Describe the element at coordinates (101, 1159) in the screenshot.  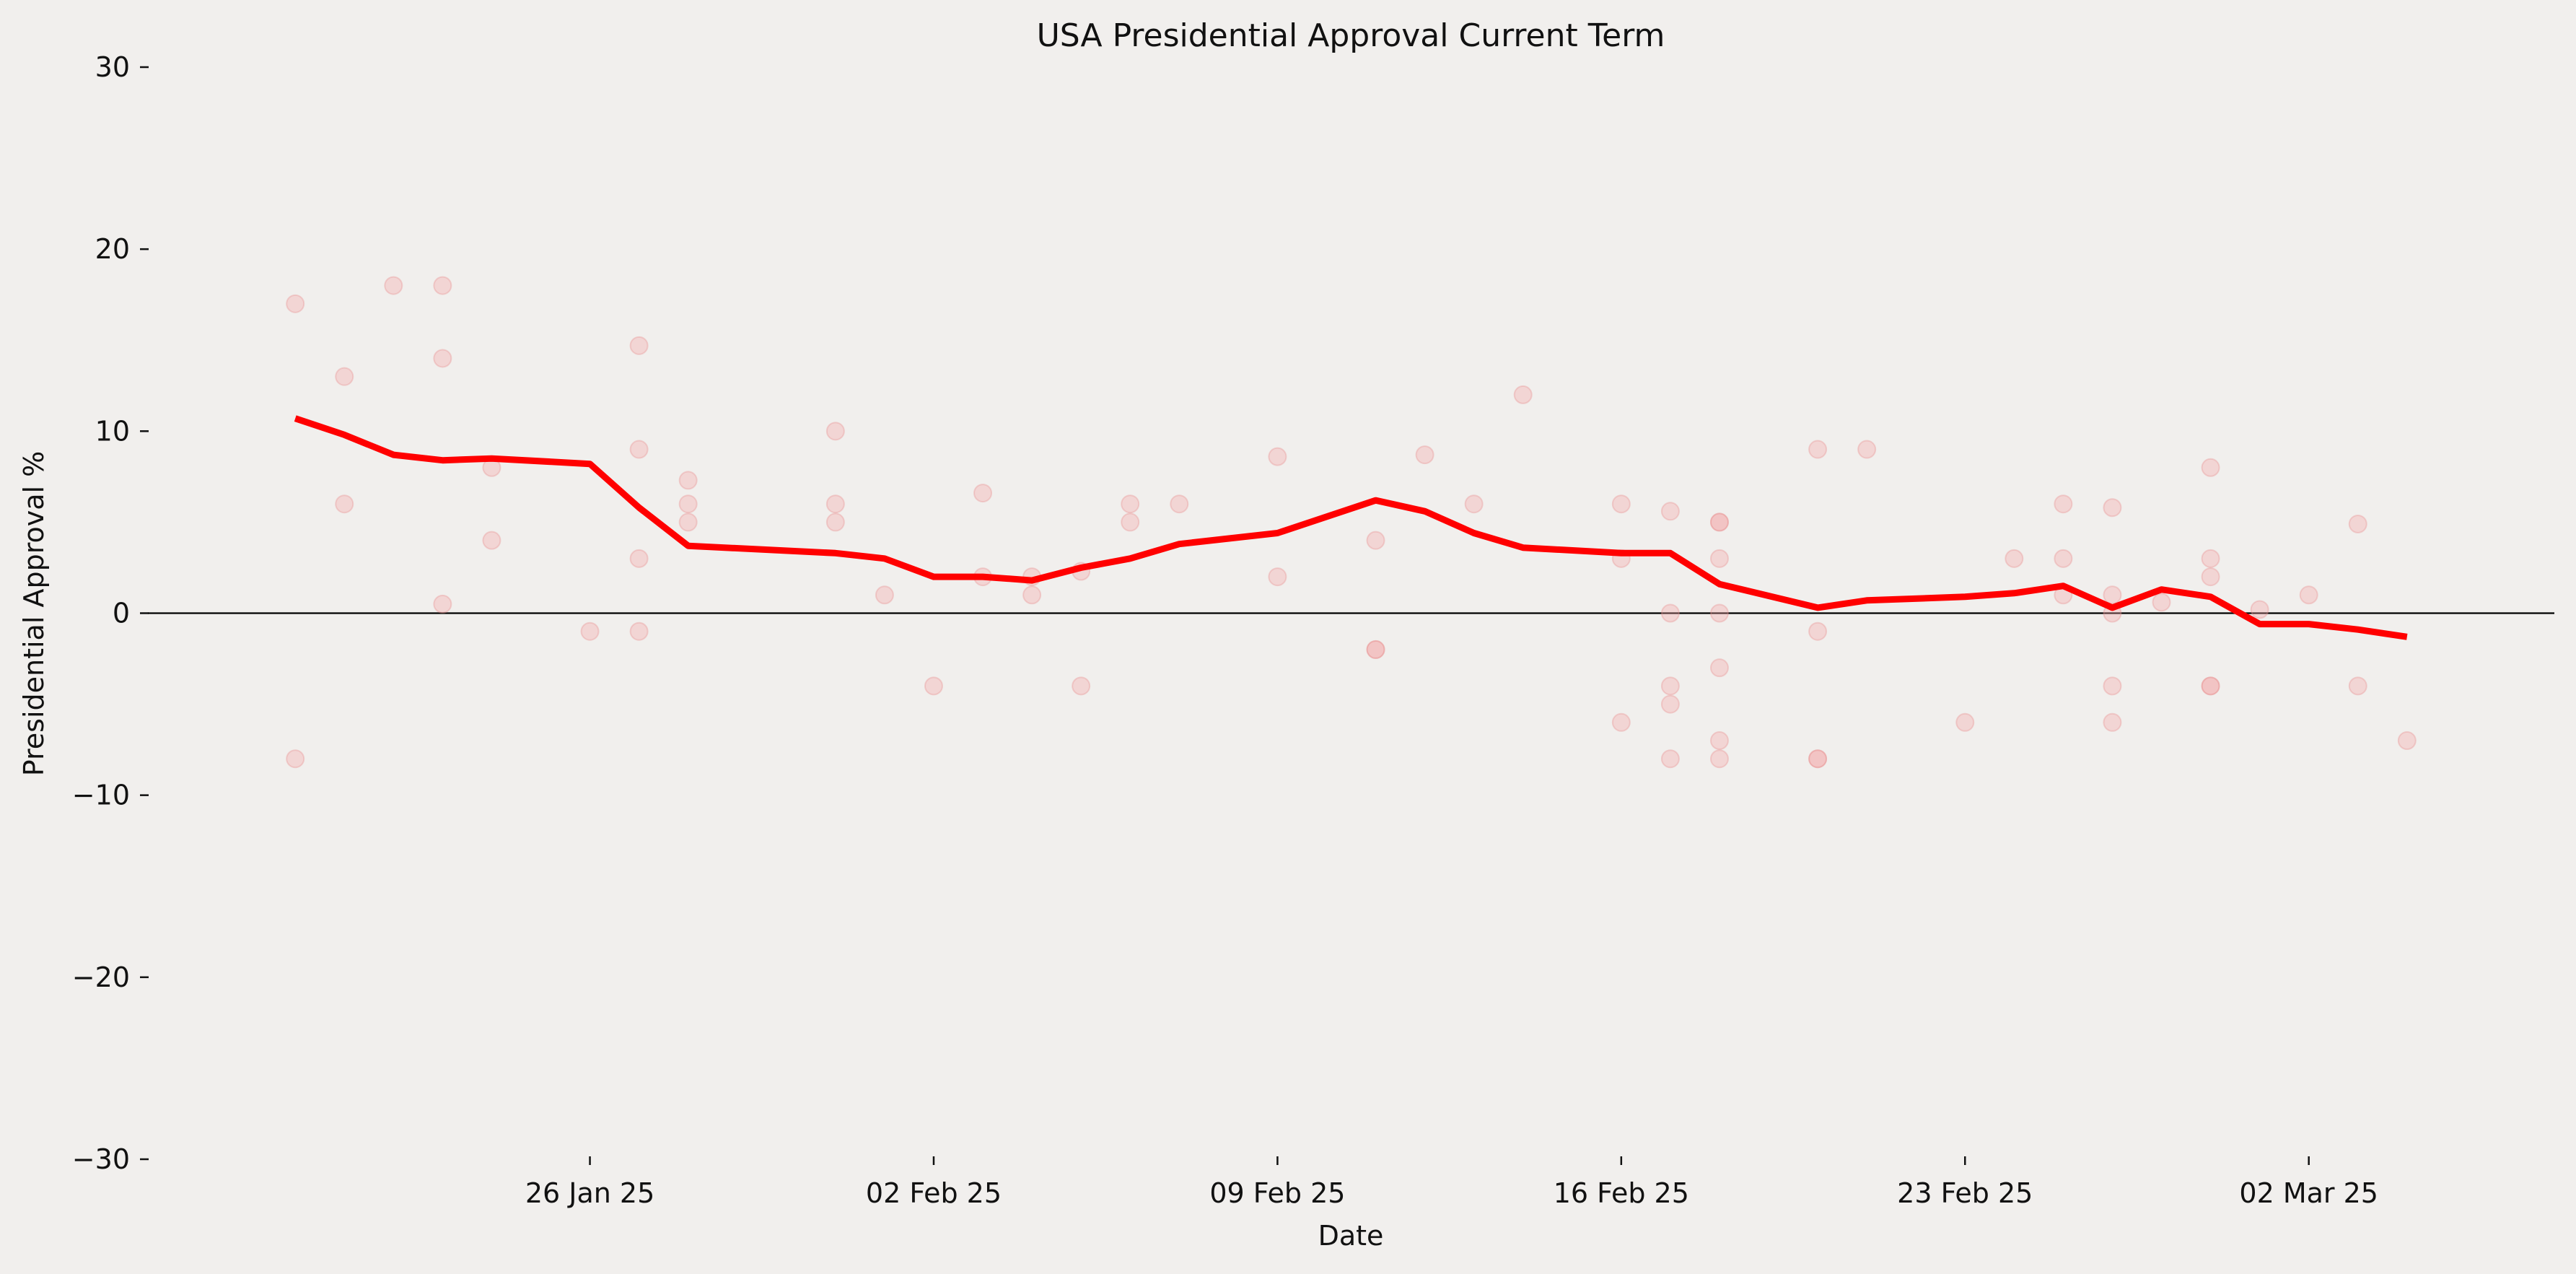
I see `y-tick-label: −30` at that location.